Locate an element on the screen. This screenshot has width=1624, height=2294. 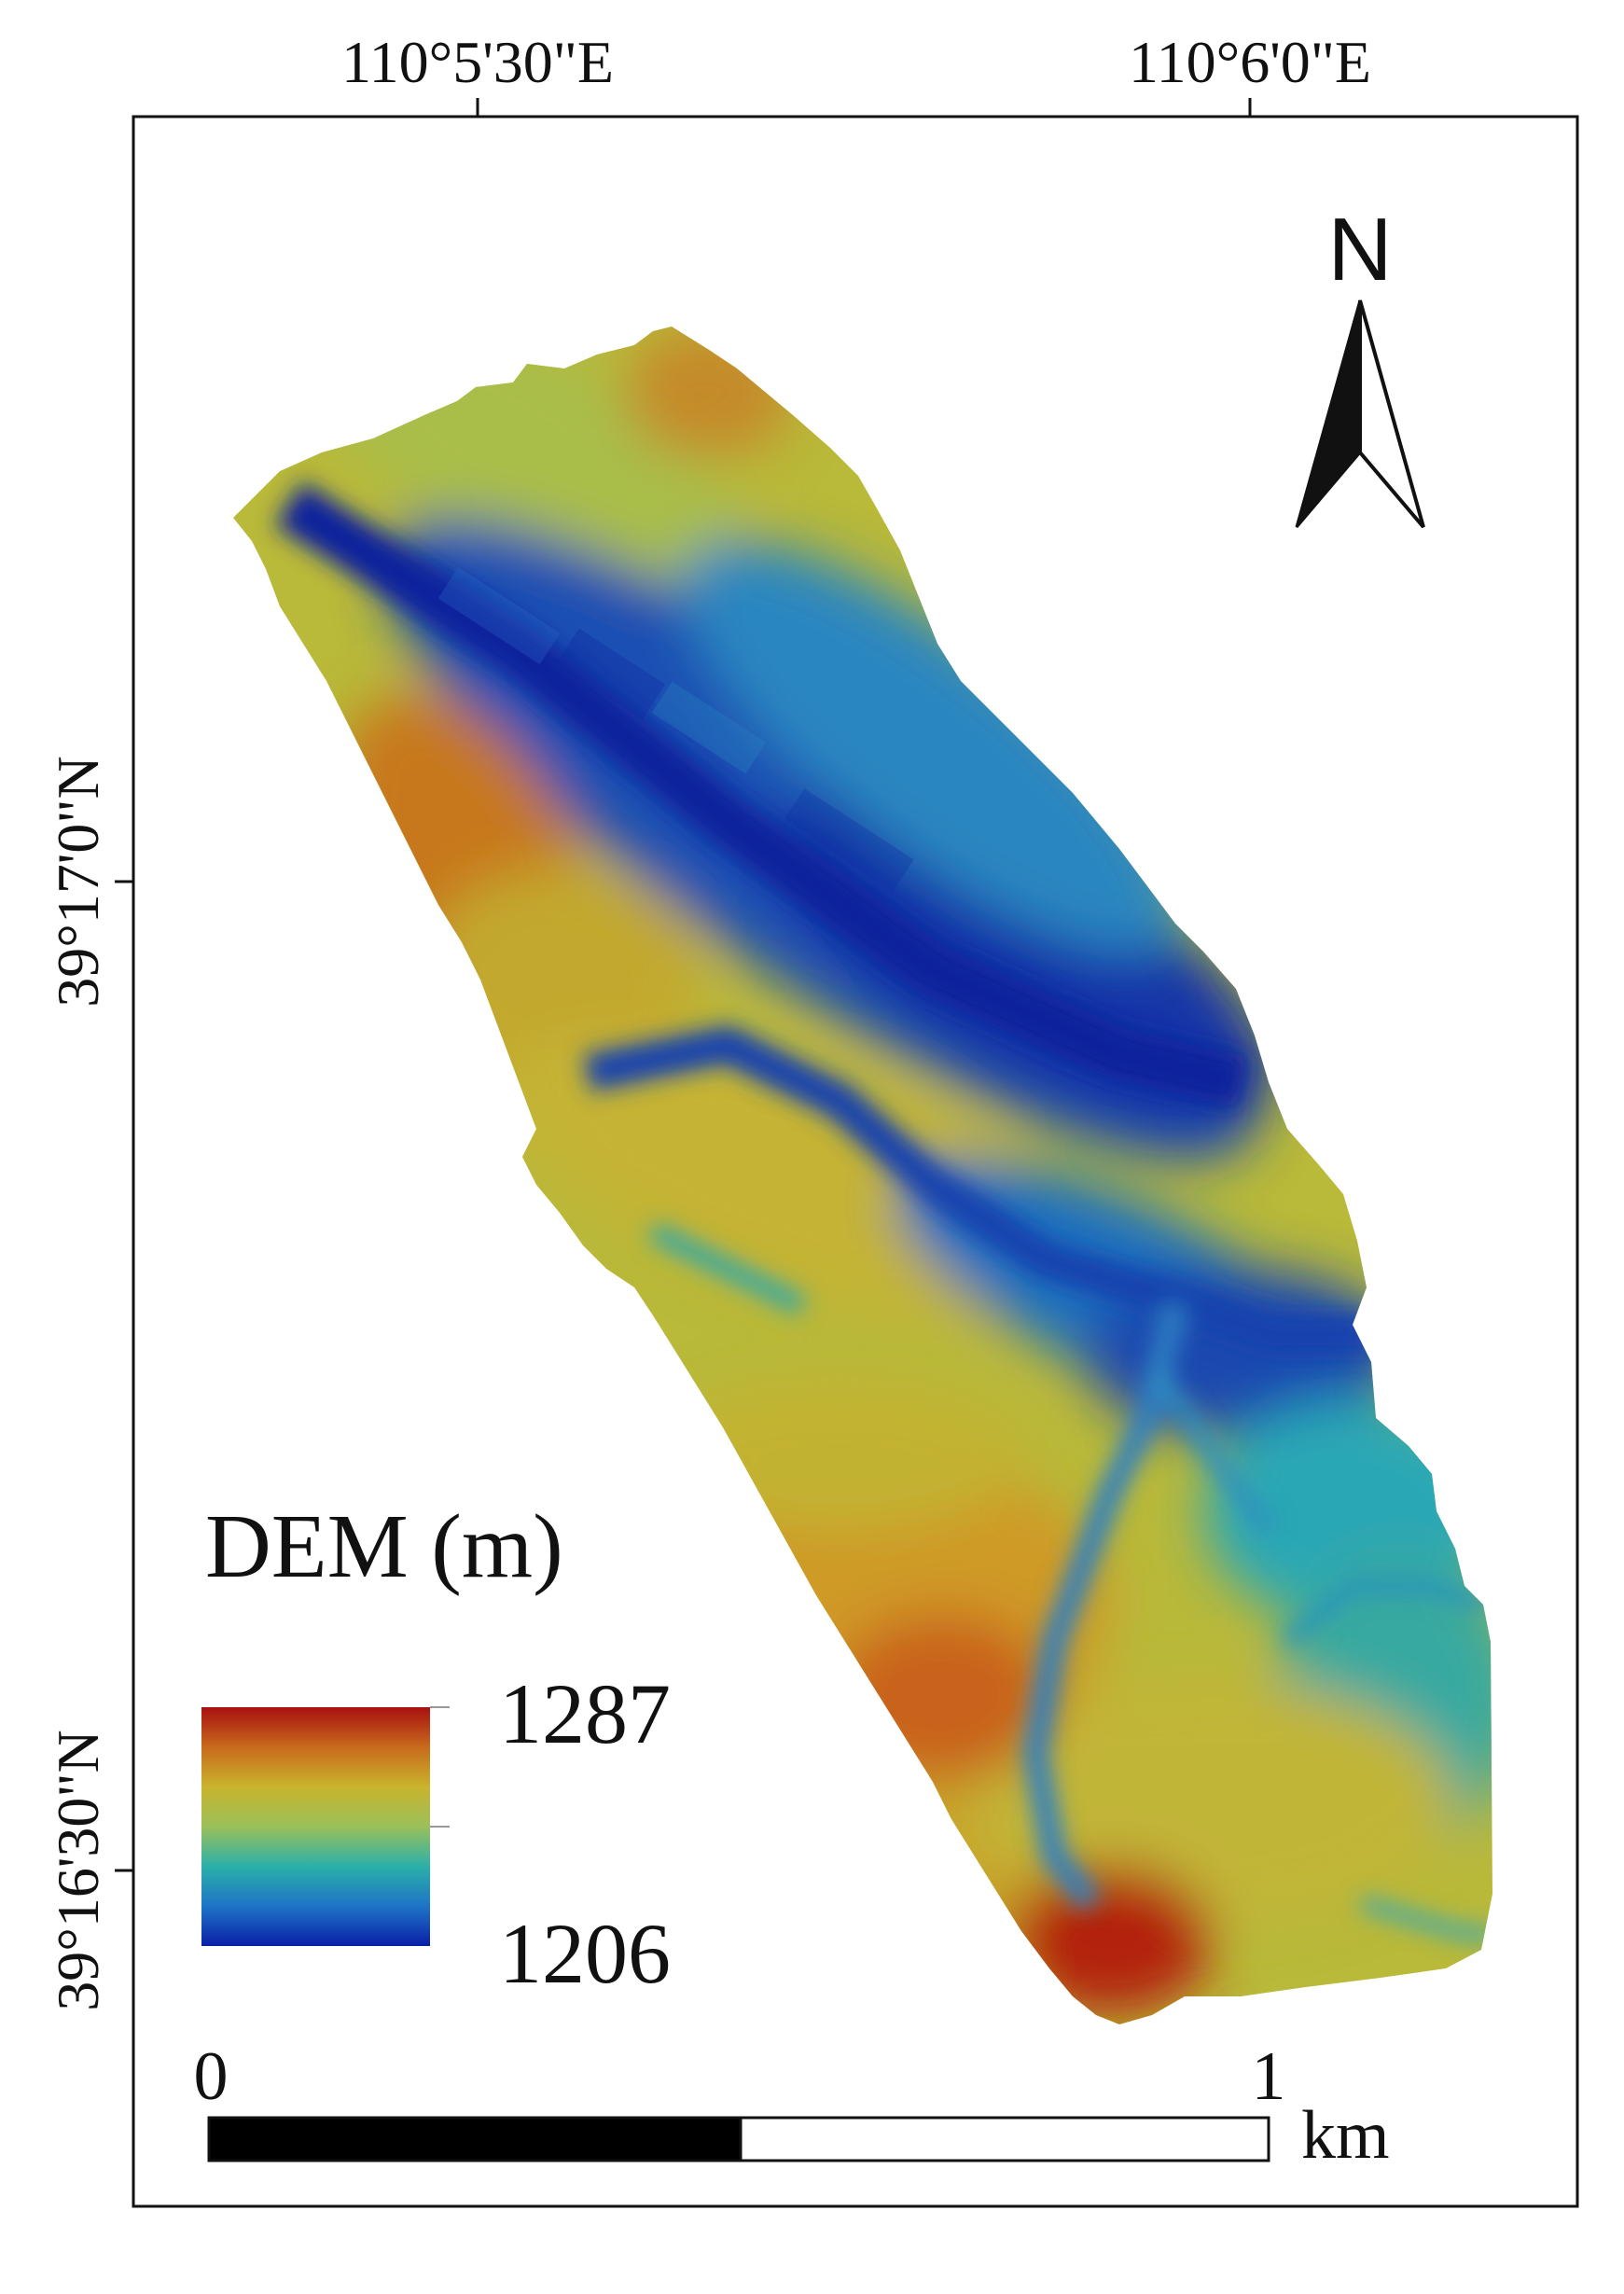
north-label: N is located at coordinates (1359, 249).